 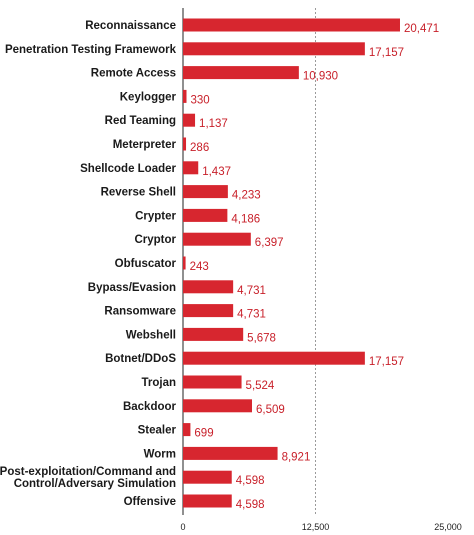 I want to click on x-axis: 0 12,500 25,000, so click(x=320, y=527).